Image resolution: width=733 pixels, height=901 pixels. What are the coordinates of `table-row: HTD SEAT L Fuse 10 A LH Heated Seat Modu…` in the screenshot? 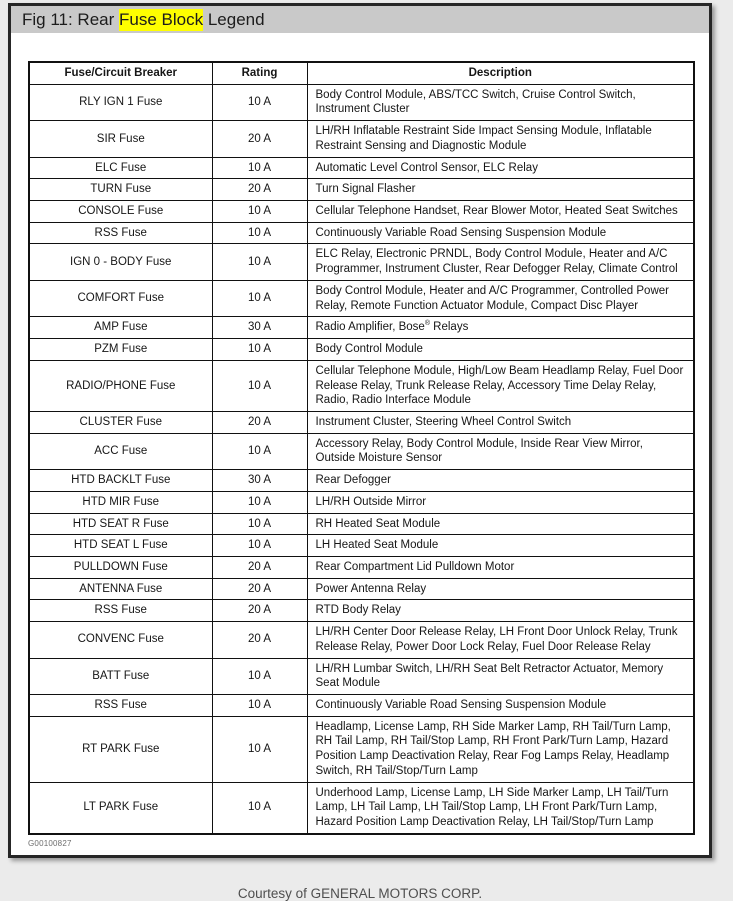 It's located at (361, 545).